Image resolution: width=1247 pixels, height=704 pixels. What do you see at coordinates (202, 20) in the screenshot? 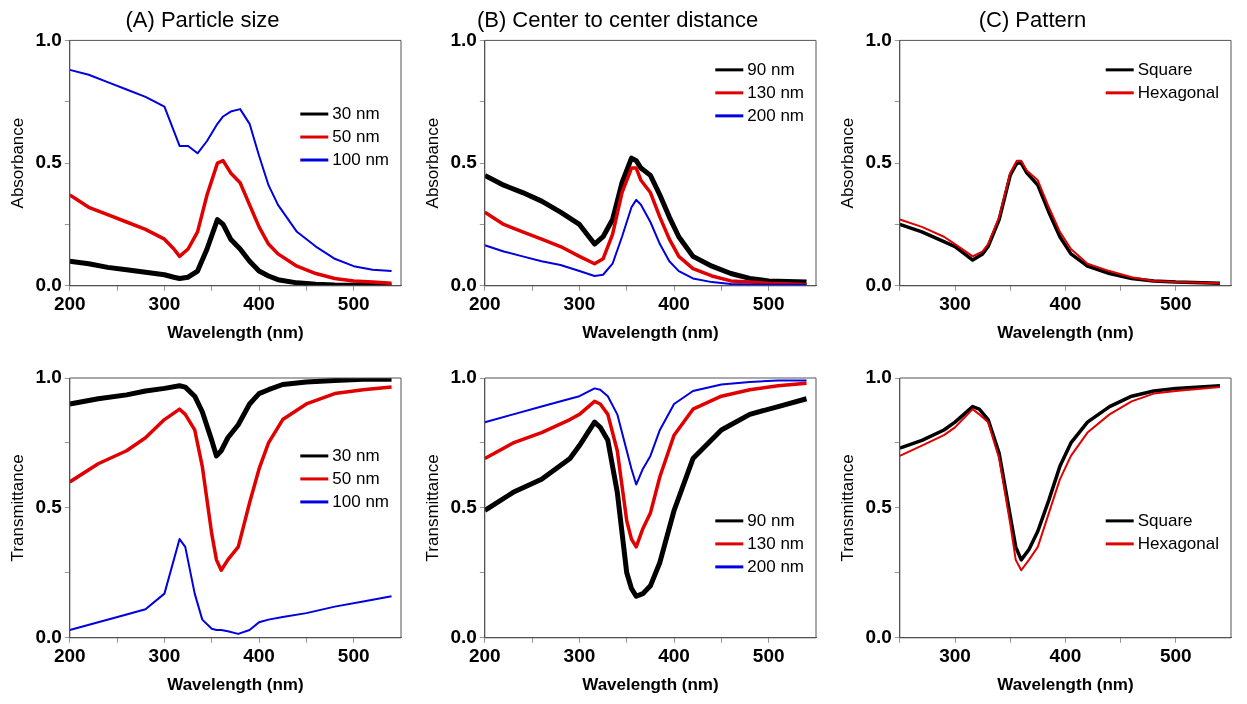
I see `chart-title: (A) Particle size` at bounding box center [202, 20].